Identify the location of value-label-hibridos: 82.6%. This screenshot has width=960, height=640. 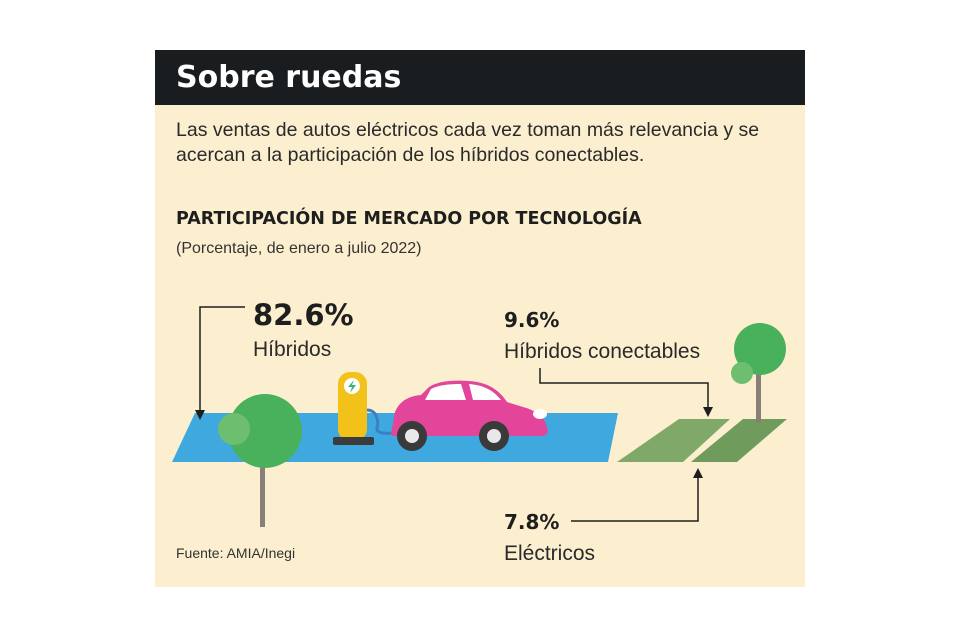
(303, 315).